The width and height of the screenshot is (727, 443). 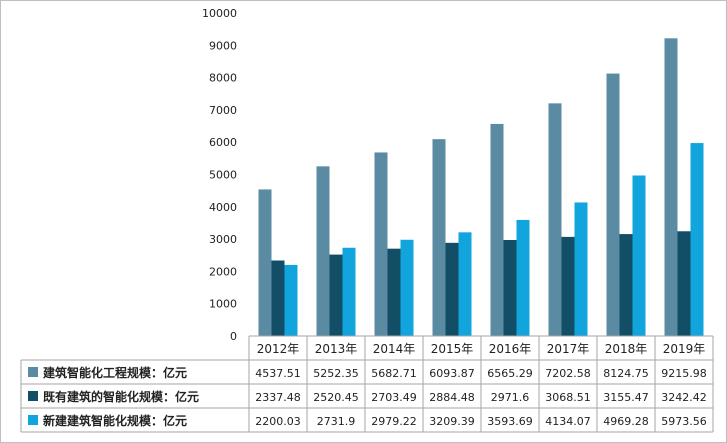 I want to click on table-cell-value: 3593.69, so click(x=510, y=421).